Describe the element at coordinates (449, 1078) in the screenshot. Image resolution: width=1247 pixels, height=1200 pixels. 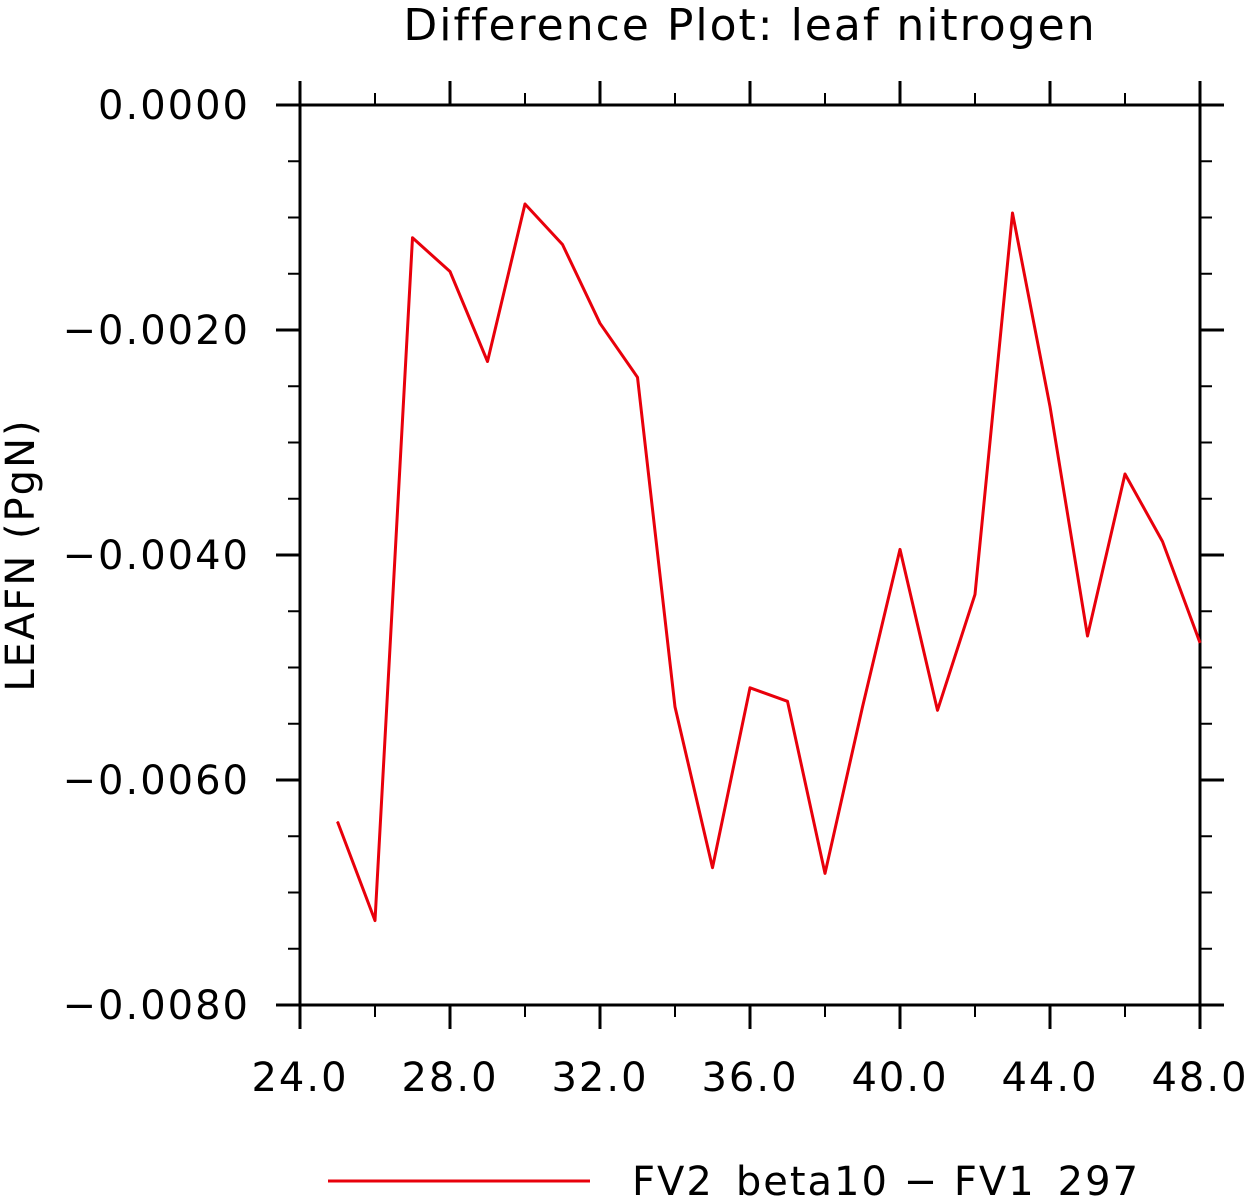
I see `x-tick-label: 28.0` at that location.